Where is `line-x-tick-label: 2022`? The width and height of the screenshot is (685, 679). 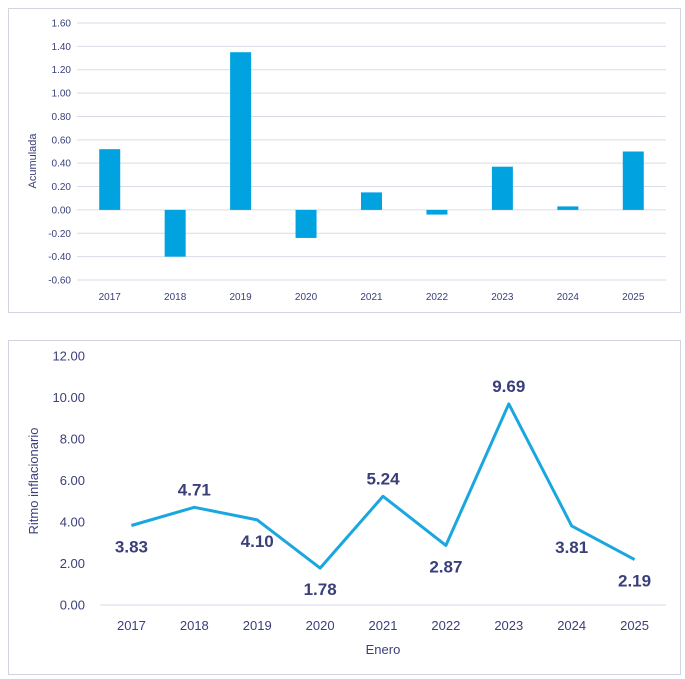
line-x-tick-label: 2022 is located at coordinates (445, 625).